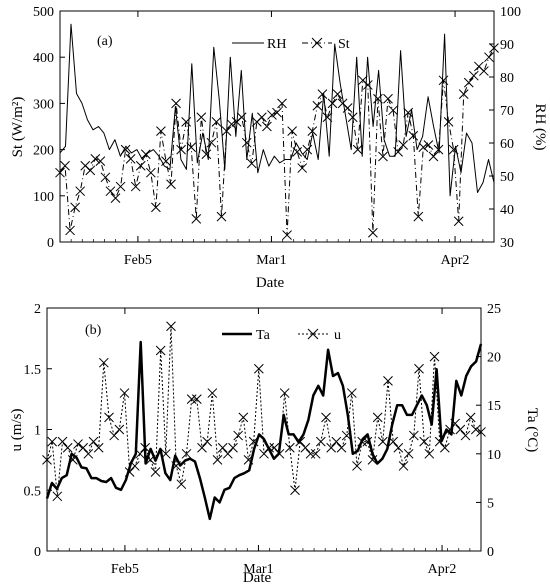 The width and height of the screenshot is (550, 587). I want to click on panel-a-ytick-left-label-5: 500, so click(43, 12).